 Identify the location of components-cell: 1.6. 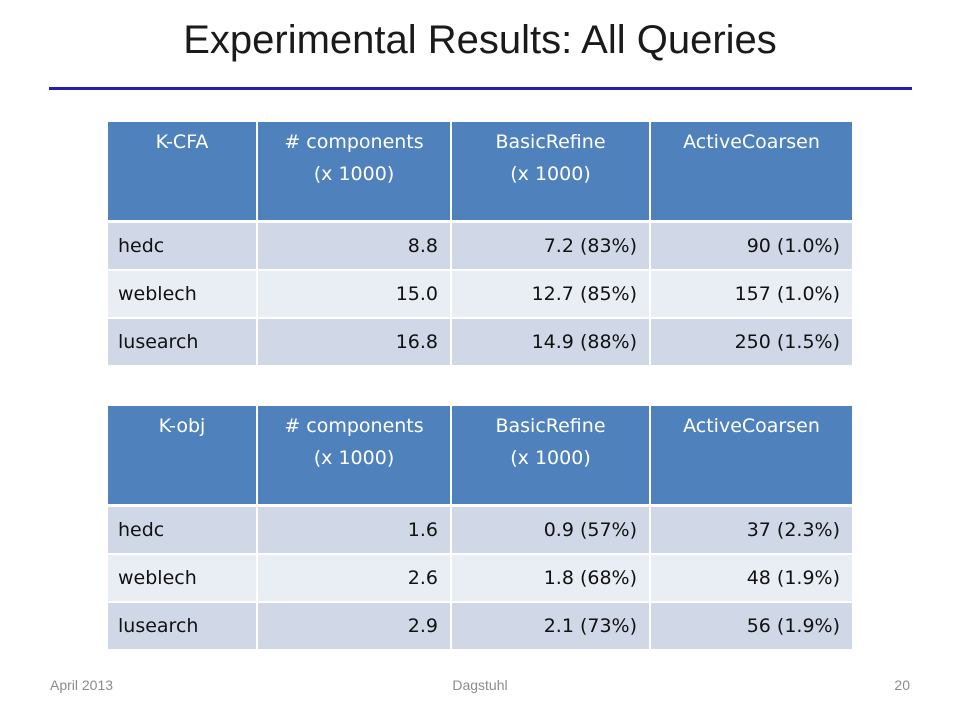
(354, 530).